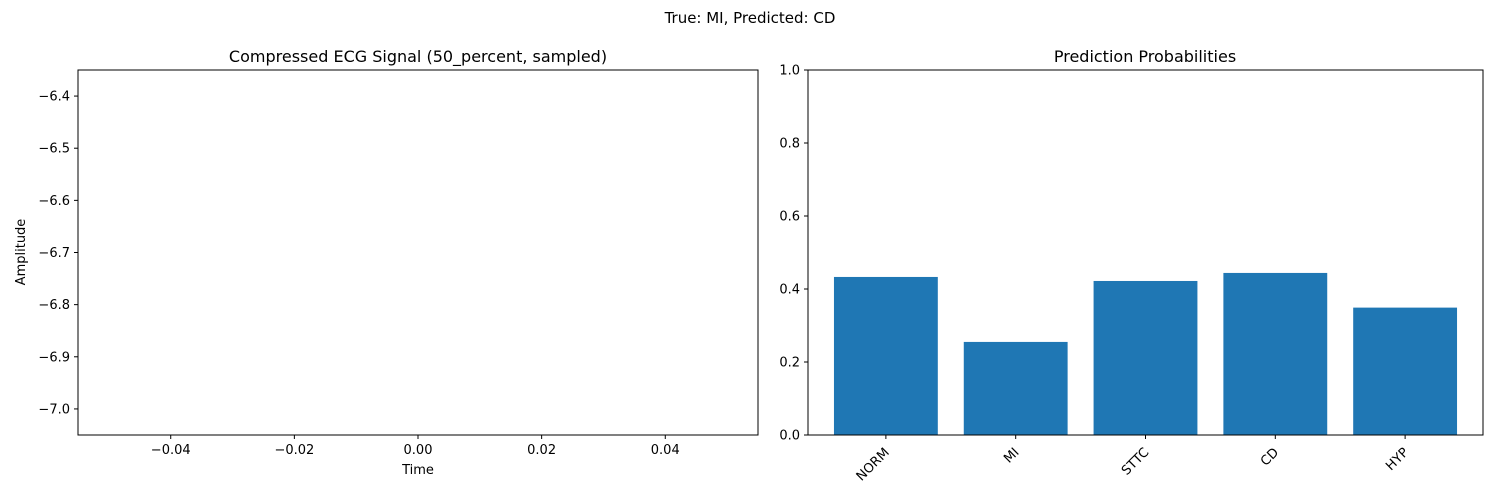 The height and width of the screenshot is (500, 1500). Describe the element at coordinates (1397, 459) in the screenshot. I see `category-label-hyp: HYP` at that location.